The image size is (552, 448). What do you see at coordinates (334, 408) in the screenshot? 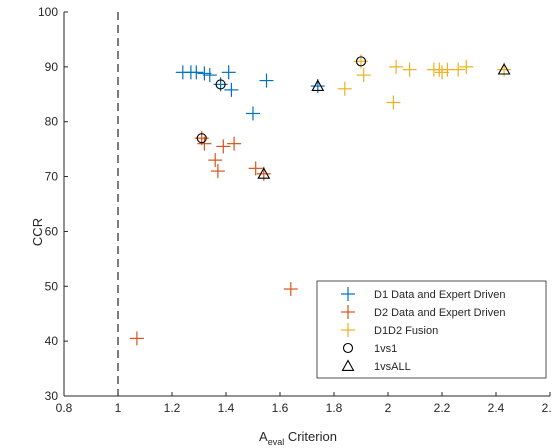
I see `x-tick-label: 1.8` at bounding box center [334, 408].